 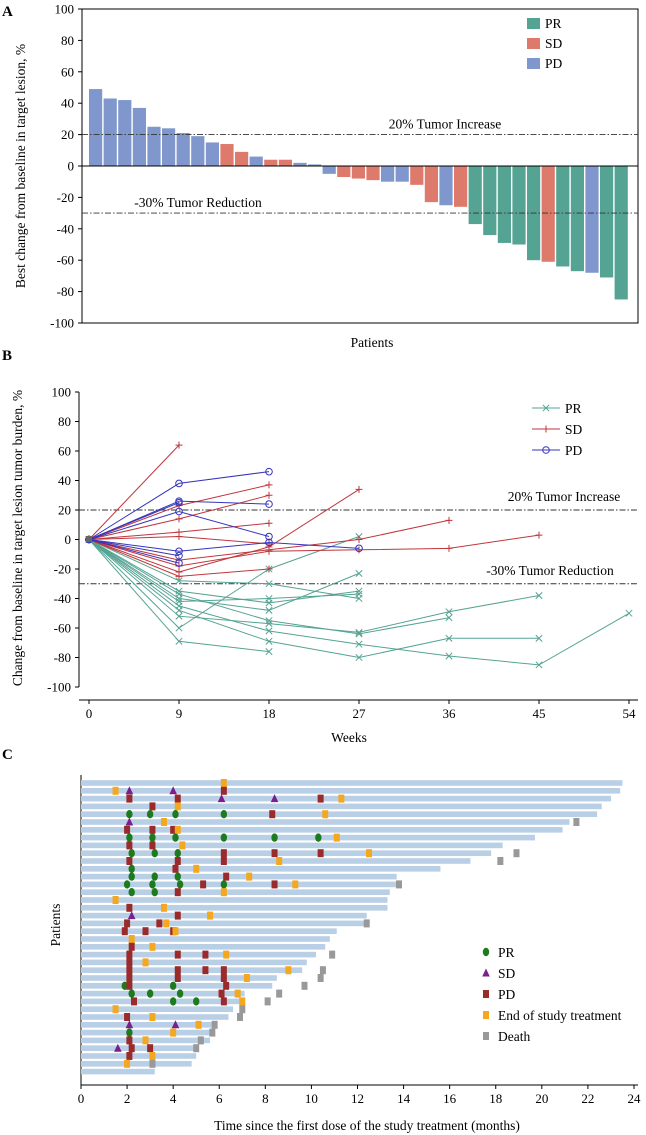 What do you see at coordinates (514, 1036) in the screenshot?
I see `panel-c-legend-label: Death` at bounding box center [514, 1036].